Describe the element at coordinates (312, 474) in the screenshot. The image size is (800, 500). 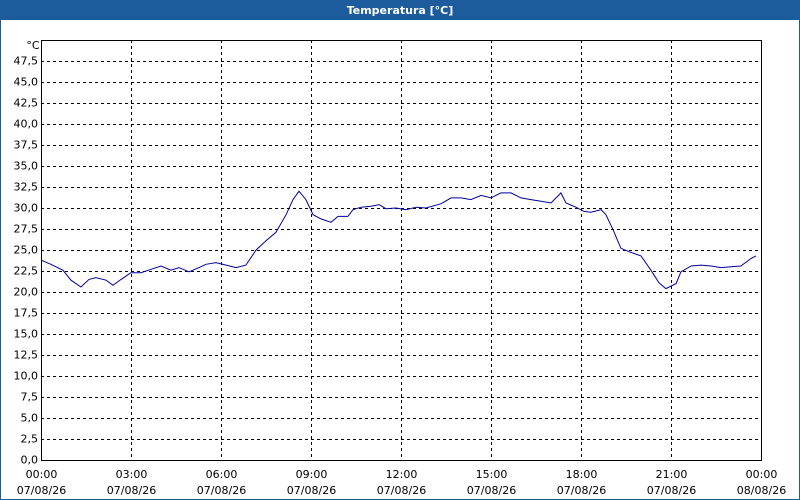
I see `x-tick-label: 09:00` at that location.